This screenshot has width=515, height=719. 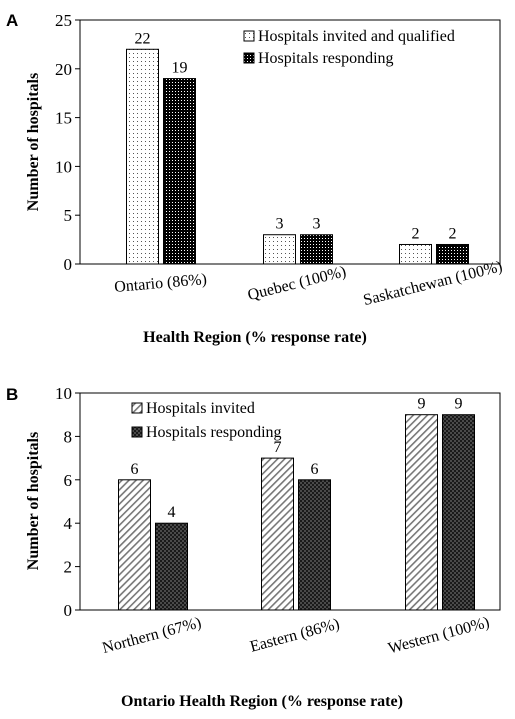 What do you see at coordinates (278, 447) in the screenshot?
I see `data-label: 7` at bounding box center [278, 447].